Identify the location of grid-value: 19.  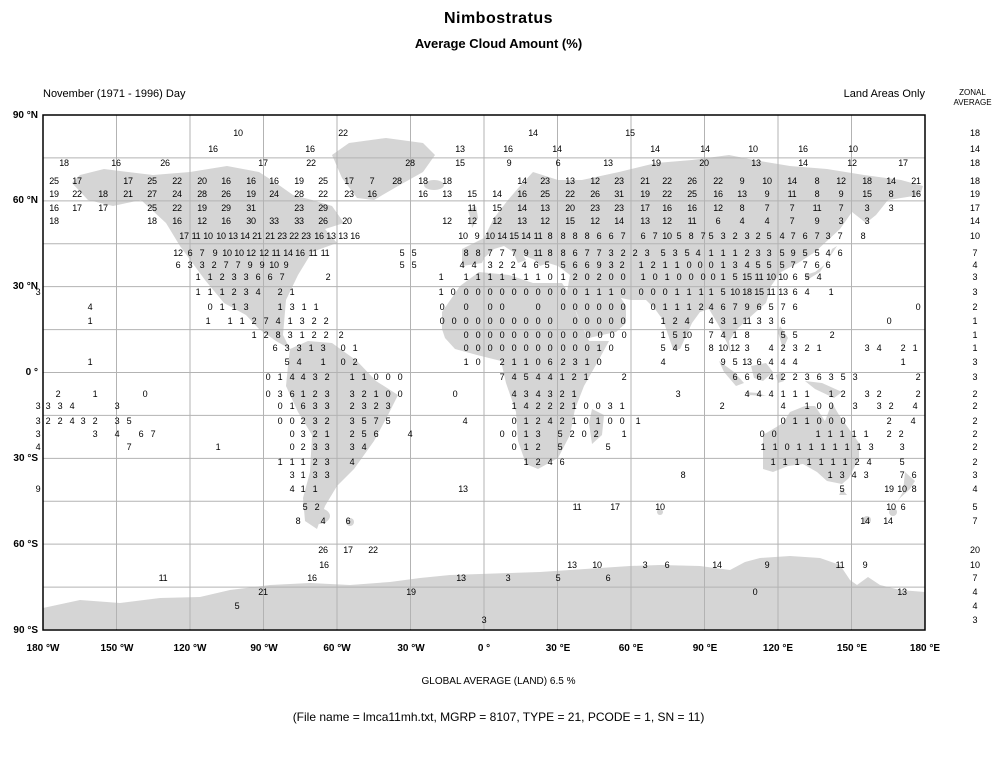
(656, 163).